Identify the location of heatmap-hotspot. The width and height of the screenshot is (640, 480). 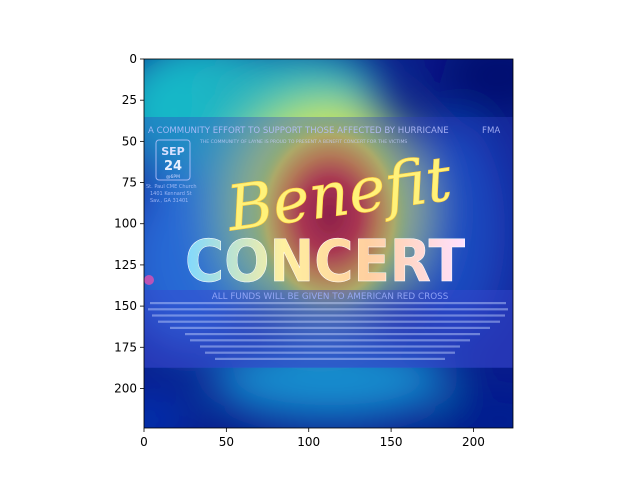
(330, 215).